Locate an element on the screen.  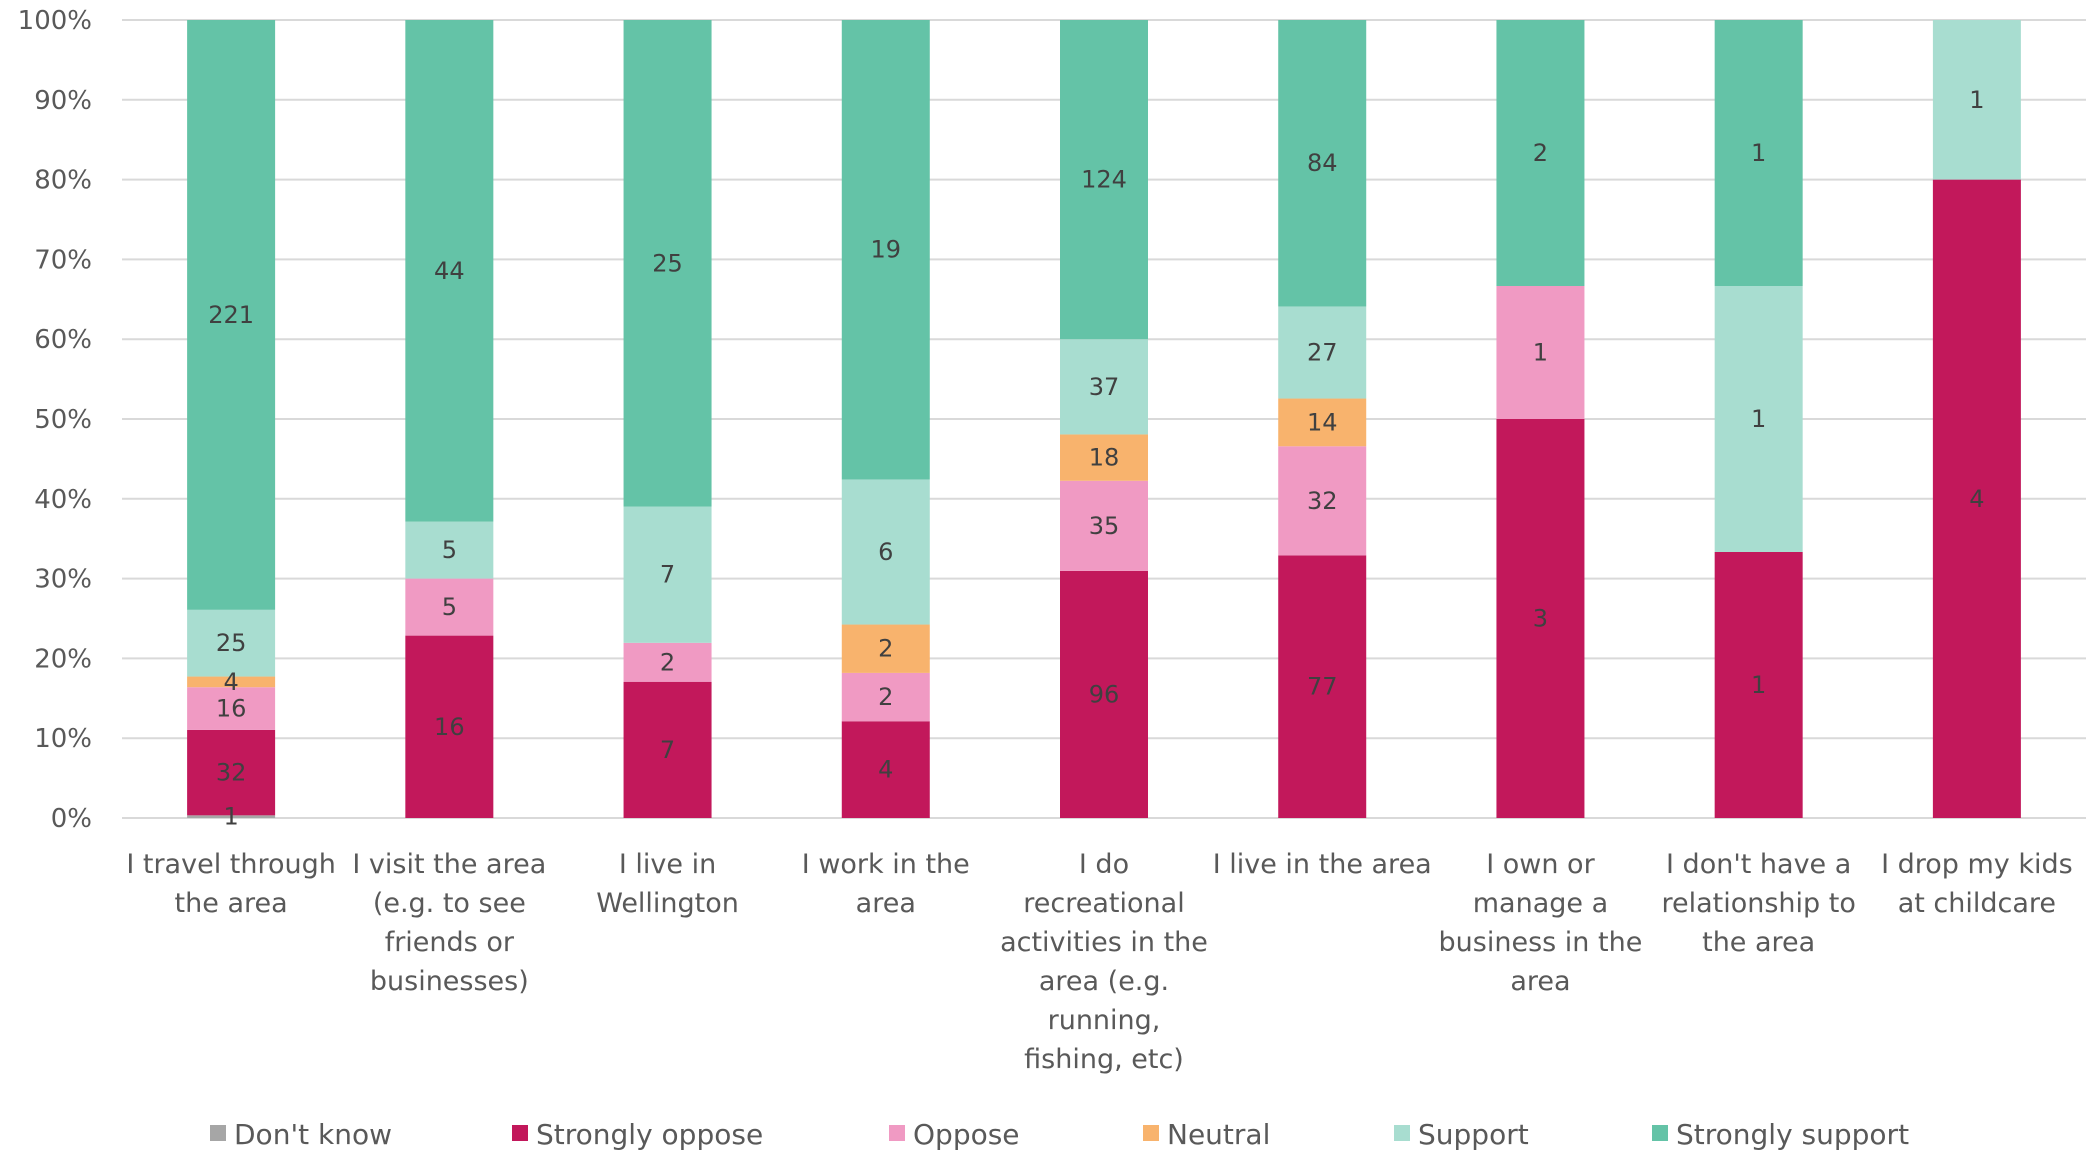
legend-label: Don't know is located at coordinates (313, 1134).